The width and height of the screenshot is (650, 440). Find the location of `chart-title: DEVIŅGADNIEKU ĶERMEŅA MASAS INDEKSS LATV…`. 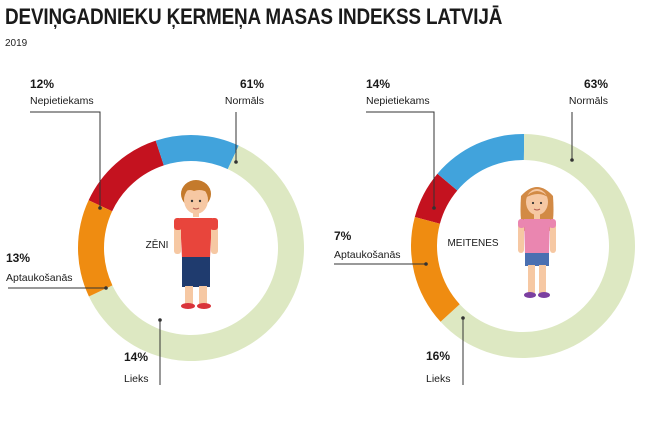

chart-title: DEVIŅGADNIEKU ĶERMEŅA MASAS INDEKSS LATV… is located at coordinates (254, 16).